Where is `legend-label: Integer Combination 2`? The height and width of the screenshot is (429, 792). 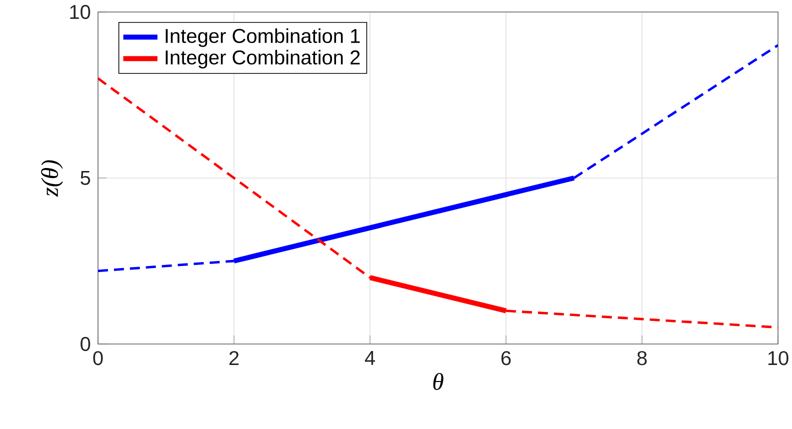
legend-label: Integer Combination 2 is located at coordinates (263, 59).